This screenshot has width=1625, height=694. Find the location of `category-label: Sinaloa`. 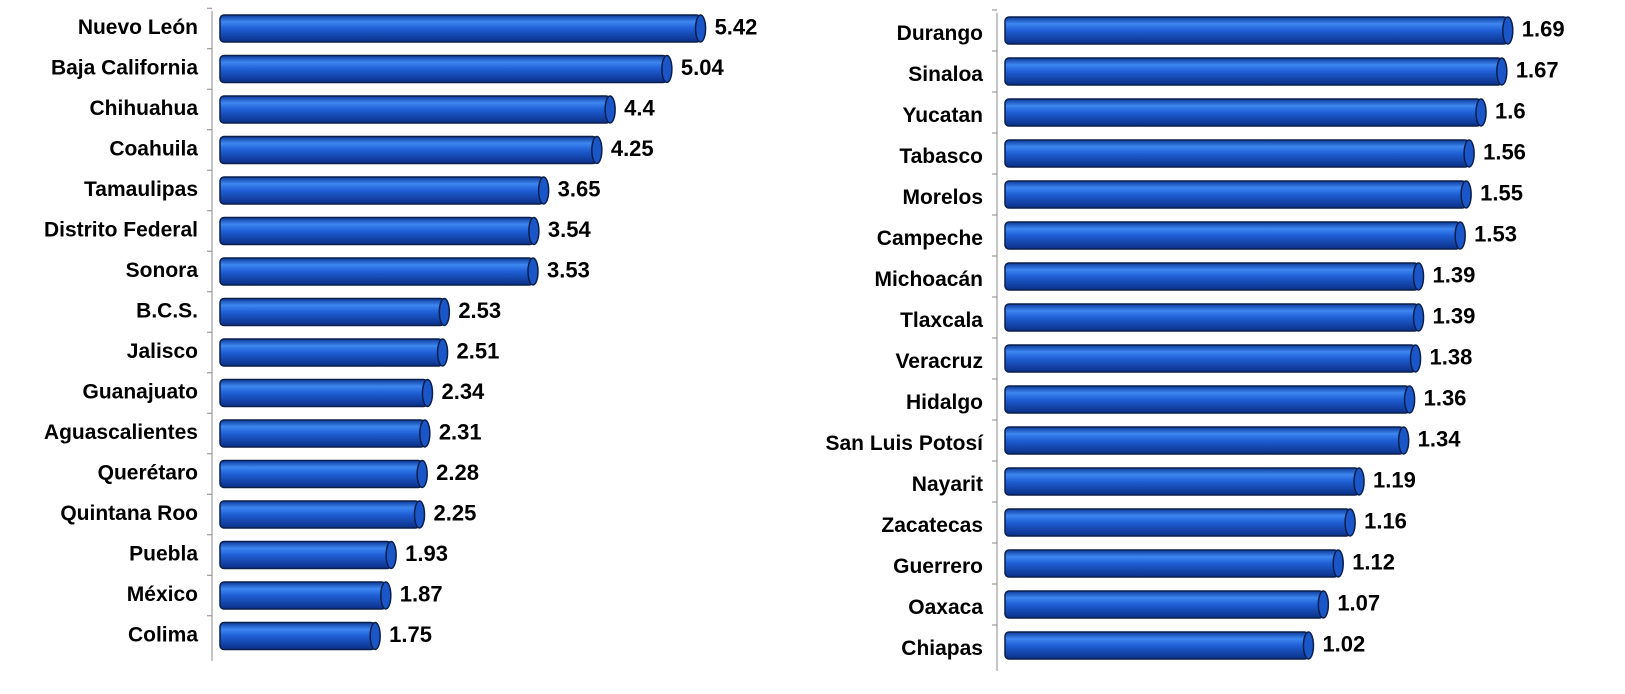

category-label: Sinaloa is located at coordinates (945, 74).